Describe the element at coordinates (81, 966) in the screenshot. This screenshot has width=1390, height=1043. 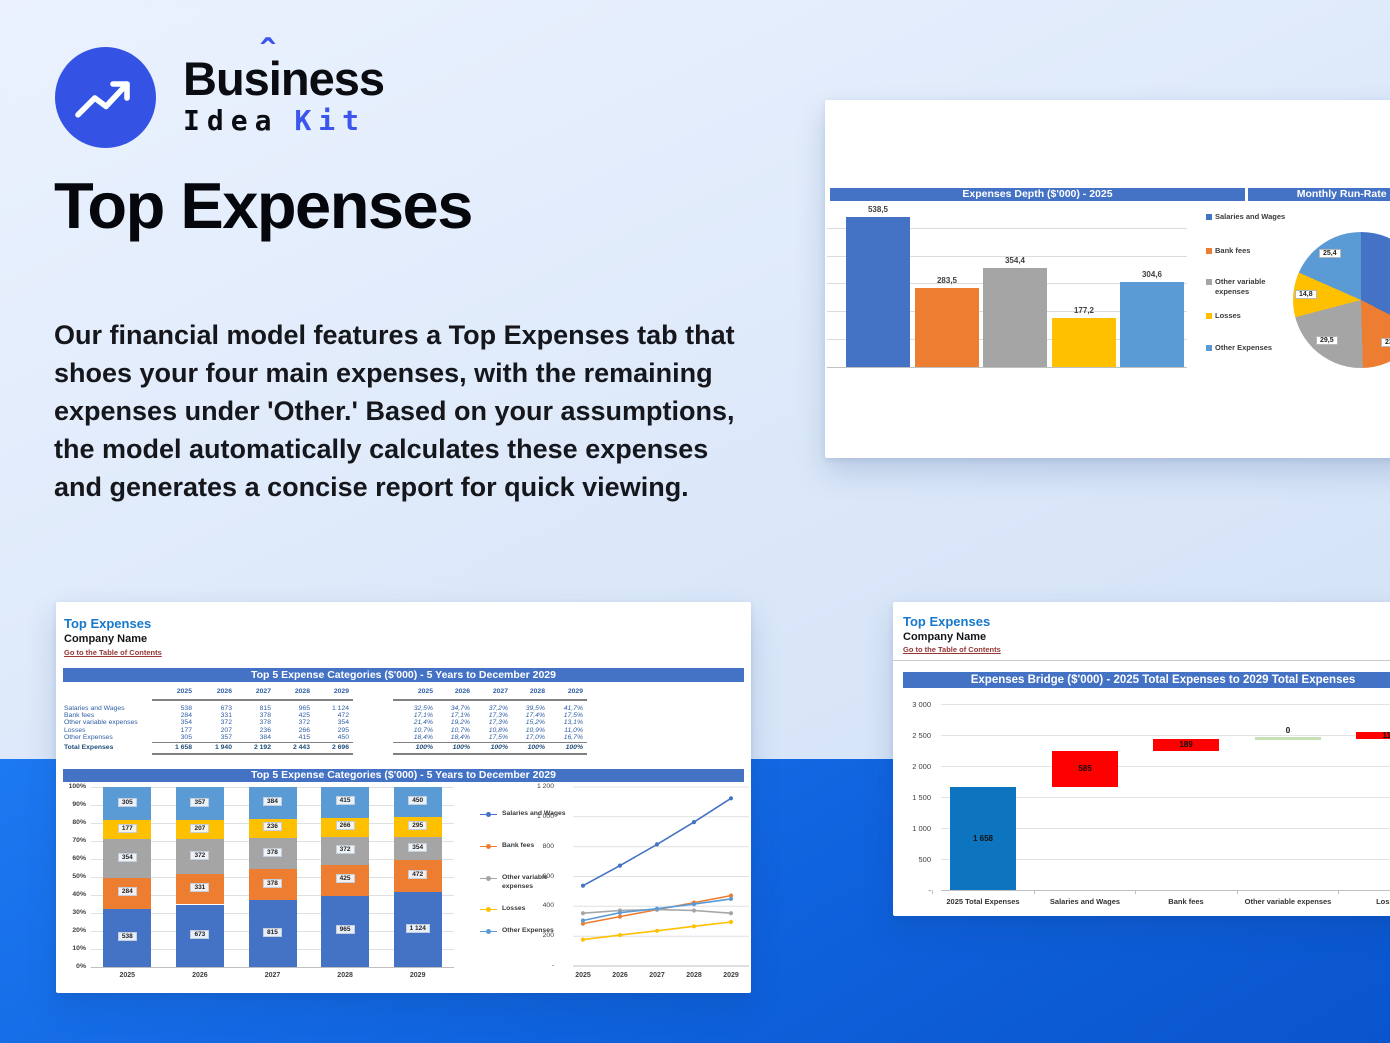
I see `y-tick-label: 0%` at that location.